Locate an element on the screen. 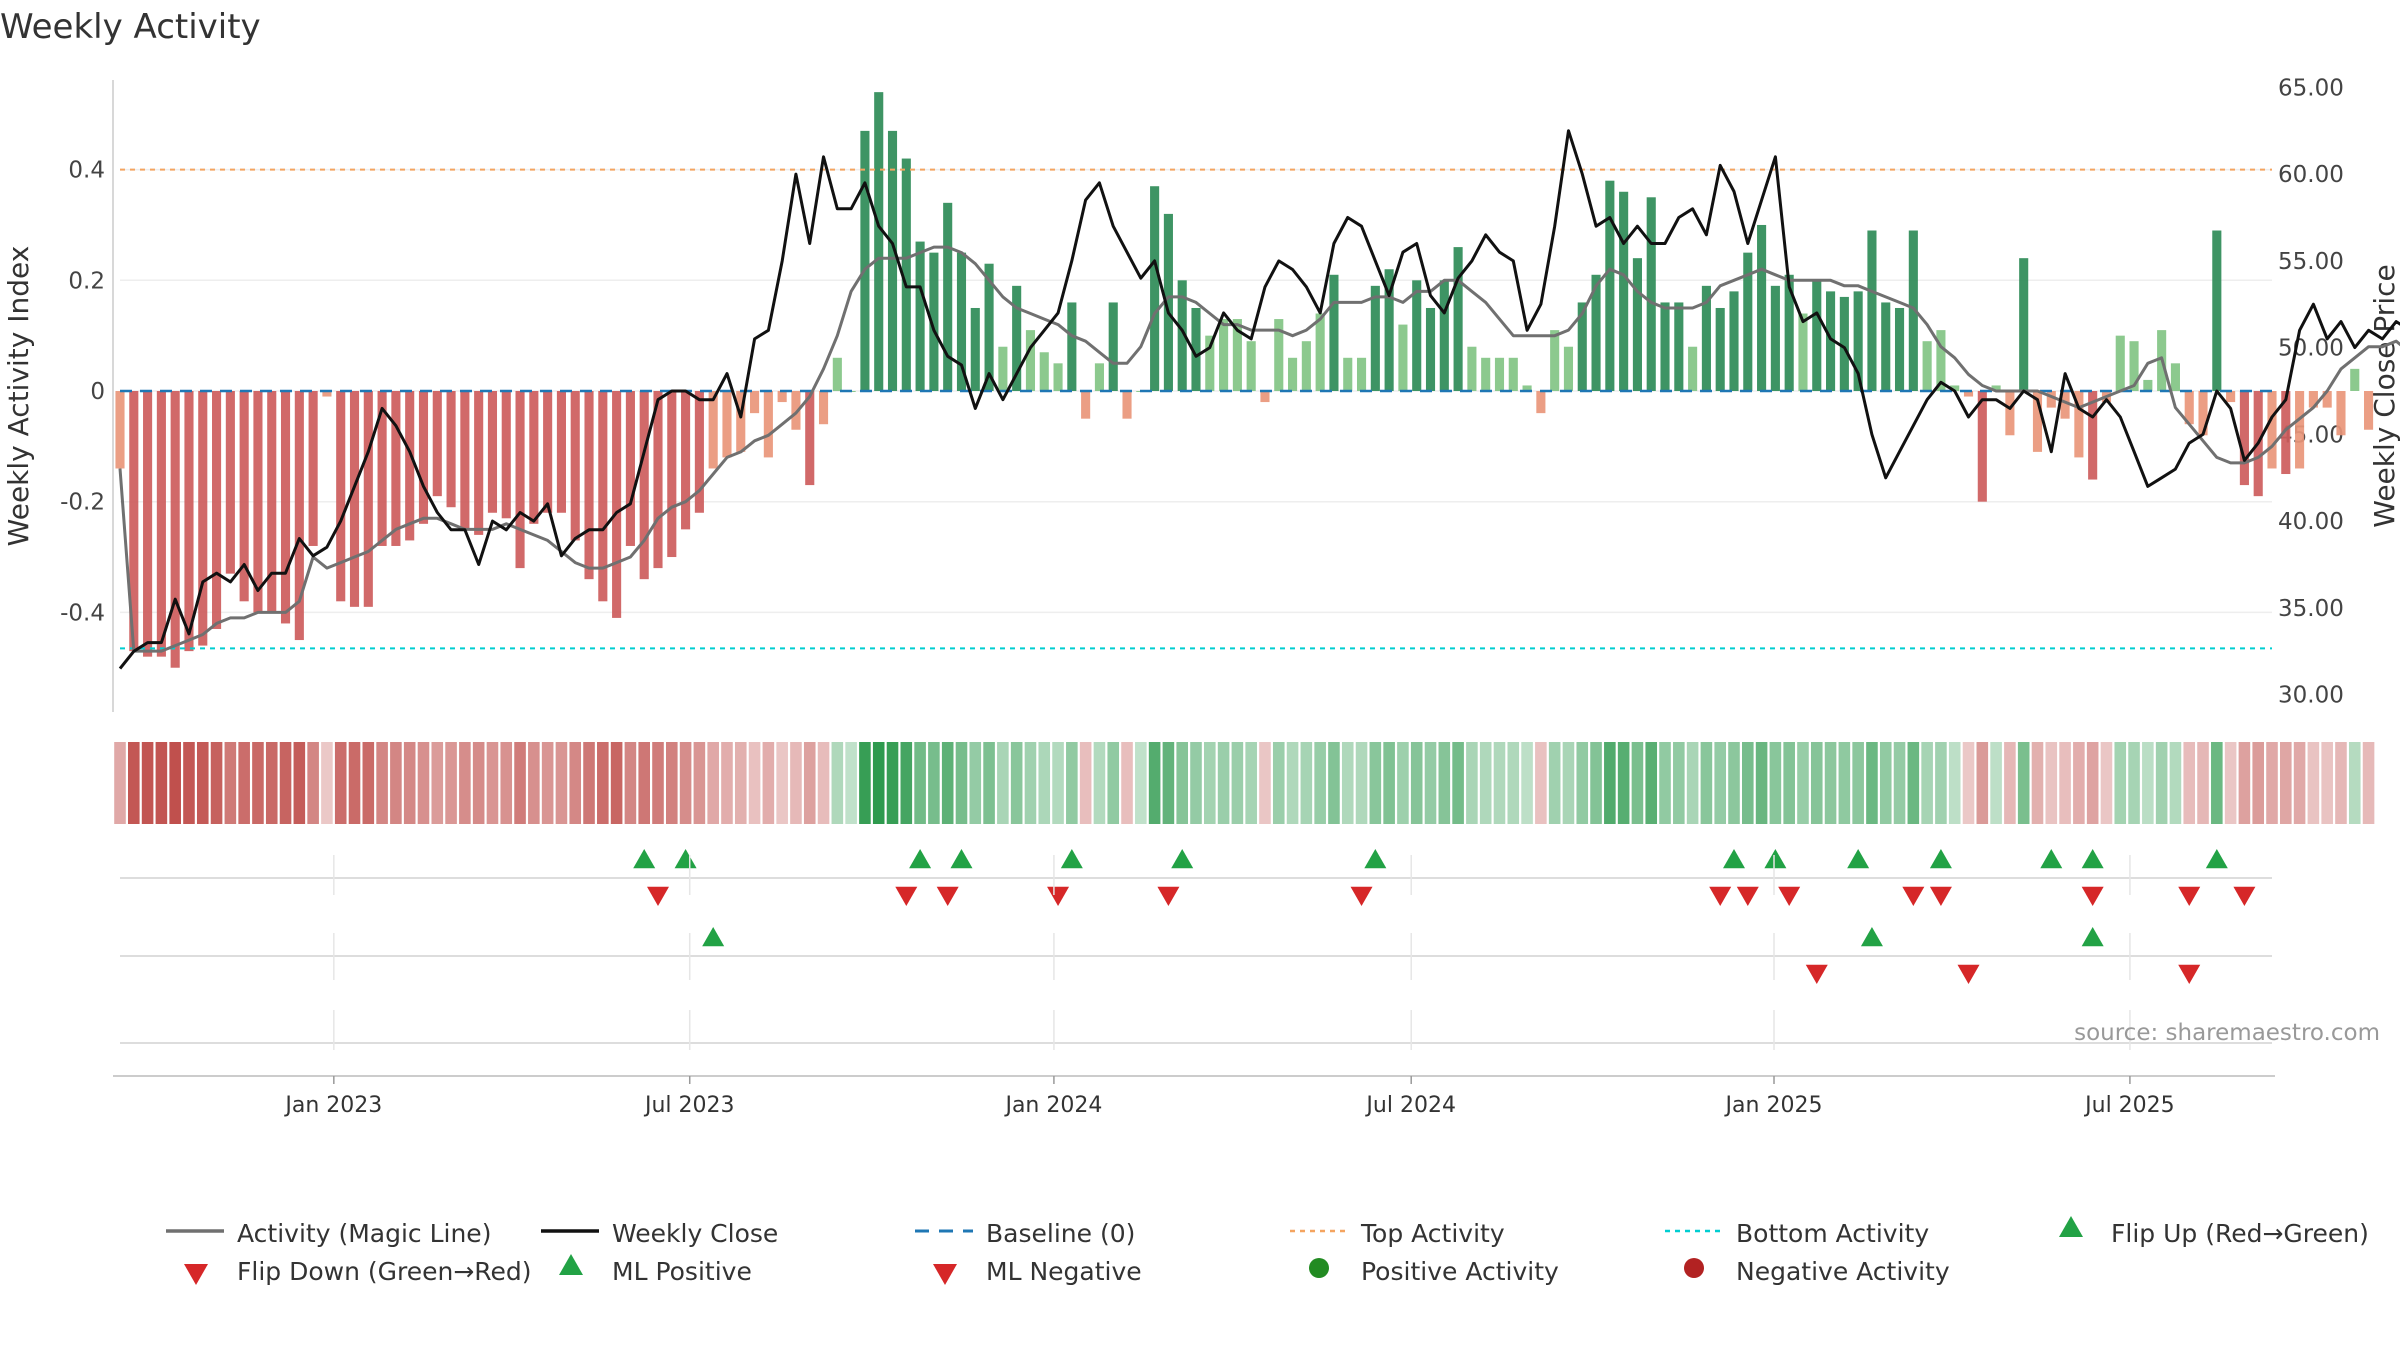  legend-swatch-negative-activity is located at coordinates (1694, 1268).